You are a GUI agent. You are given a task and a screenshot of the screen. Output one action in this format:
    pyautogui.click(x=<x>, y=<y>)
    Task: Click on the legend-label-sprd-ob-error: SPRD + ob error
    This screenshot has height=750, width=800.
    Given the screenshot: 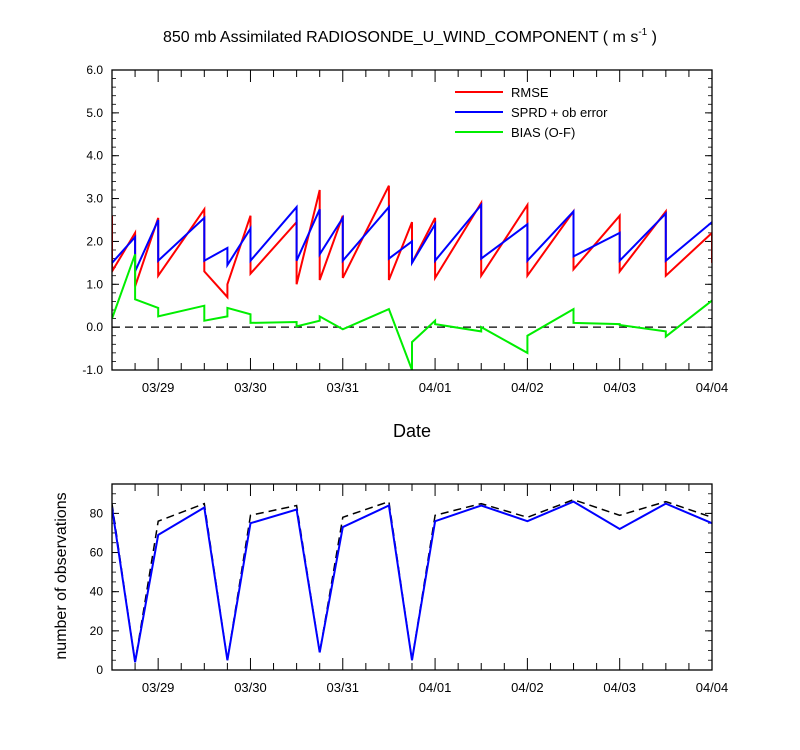 What is the action you would take?
    pyautogui.click(x=559, y=112)
    